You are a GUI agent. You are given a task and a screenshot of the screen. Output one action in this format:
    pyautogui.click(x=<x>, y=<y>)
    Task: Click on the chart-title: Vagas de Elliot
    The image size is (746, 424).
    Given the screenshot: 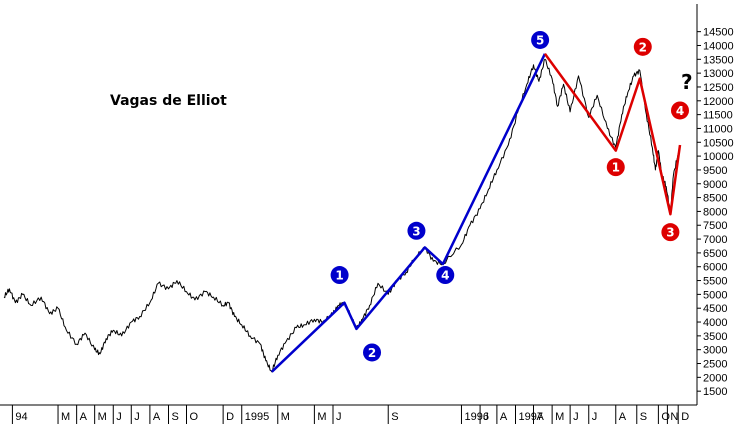 What is the action you would take?
    pyautogui.click(x=168, y=101)
    